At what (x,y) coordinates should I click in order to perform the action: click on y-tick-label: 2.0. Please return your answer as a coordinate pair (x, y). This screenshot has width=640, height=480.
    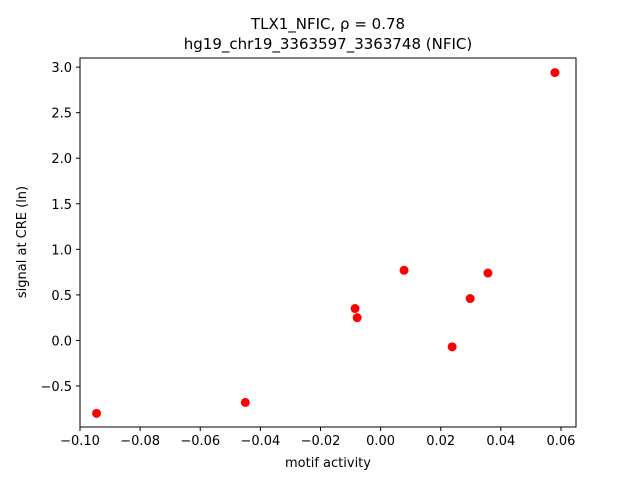
    Looking at the image, I should click on (61, 159).